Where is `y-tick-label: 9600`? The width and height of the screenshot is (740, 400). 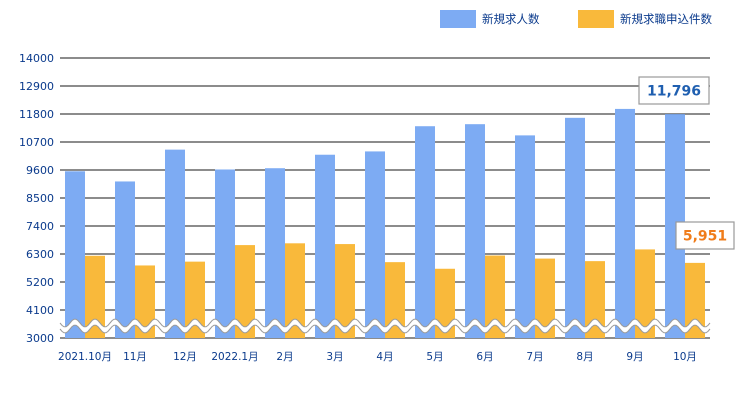 y-tick-label: 9600 is located at coordinates (40, 170).